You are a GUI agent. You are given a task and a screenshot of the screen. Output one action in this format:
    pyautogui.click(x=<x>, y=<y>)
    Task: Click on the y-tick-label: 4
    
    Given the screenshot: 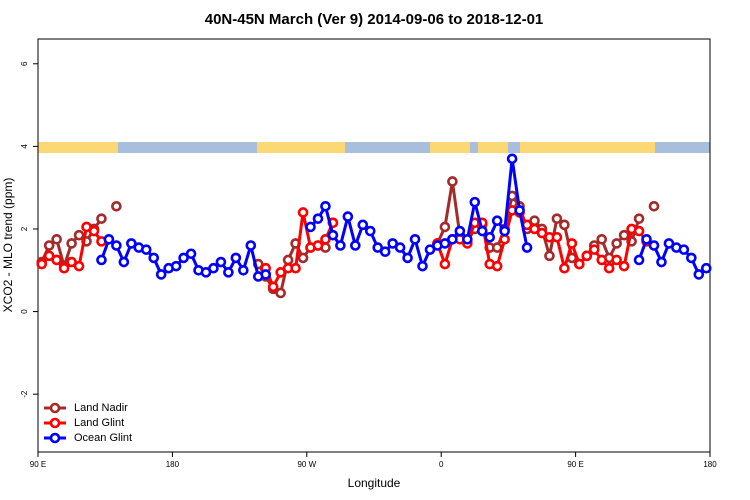 What is the action you would take?
    pyautogui.click(x=24, y=146)
    